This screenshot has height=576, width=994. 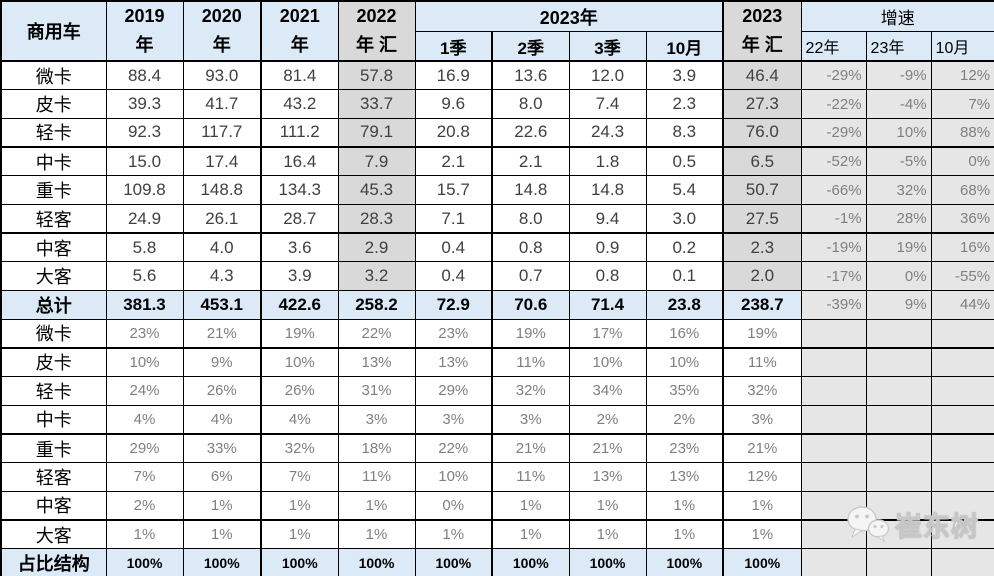 What do you see at coordinates (607, 161) in the screenshot?
I see `value-cell: 1.8` at bounding box center [607, 161].